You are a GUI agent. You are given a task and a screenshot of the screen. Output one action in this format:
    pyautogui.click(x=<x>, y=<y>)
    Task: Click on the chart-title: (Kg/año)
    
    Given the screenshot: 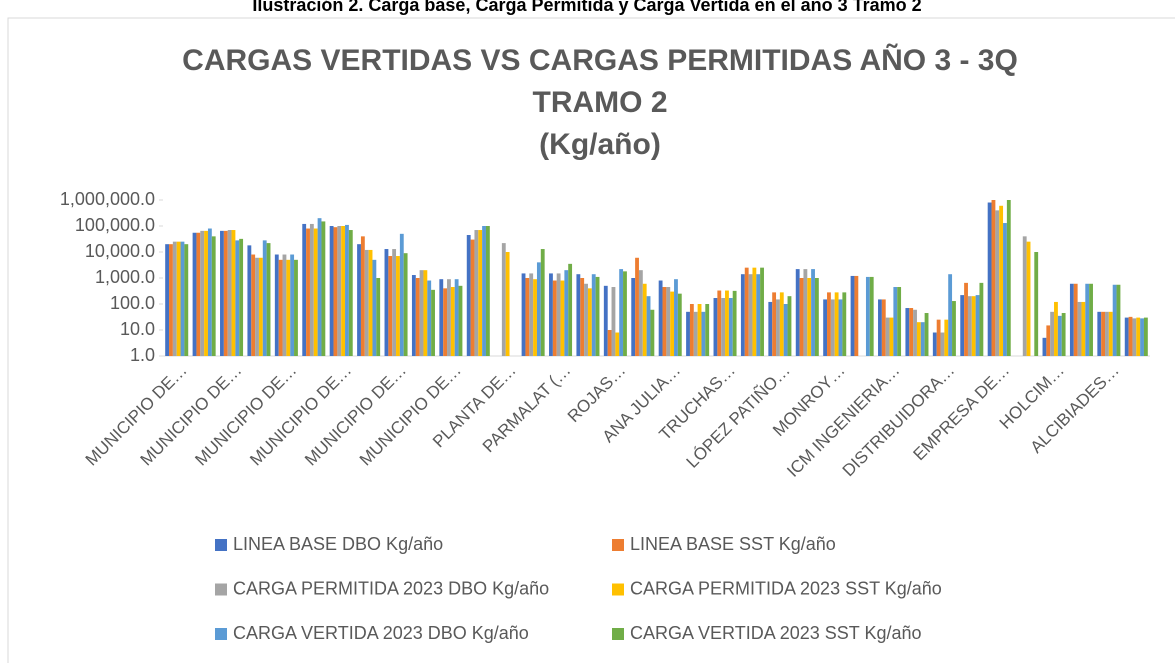 What is the action you would take?
    pyautogui.click(x=600, y=144)
    